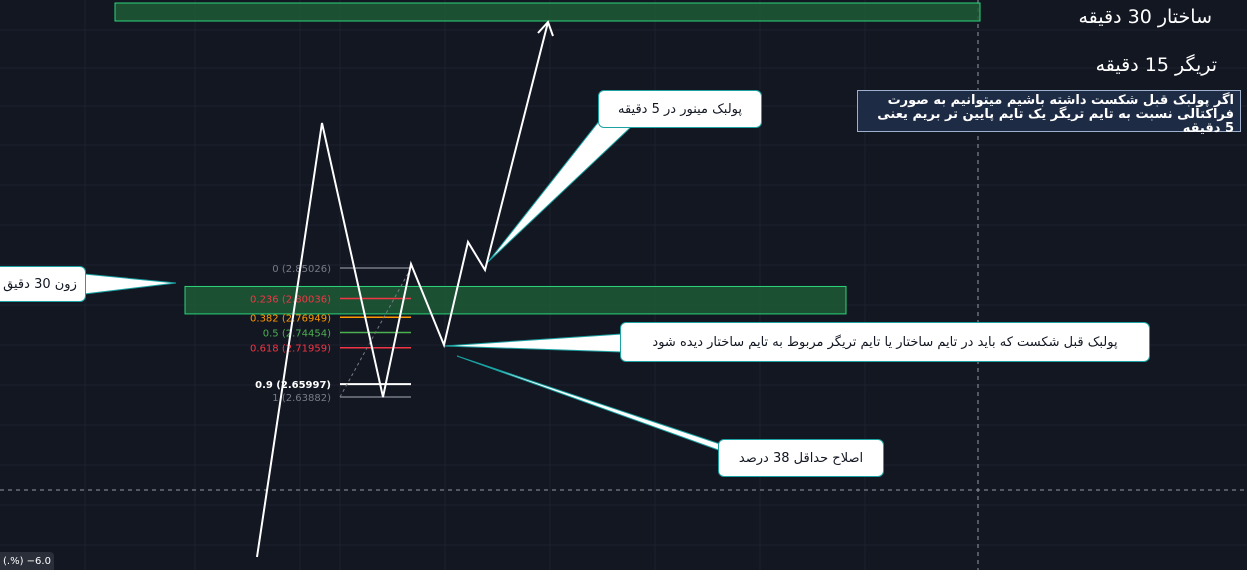  I want to click on pointer-min-correction, so click(596, 406).